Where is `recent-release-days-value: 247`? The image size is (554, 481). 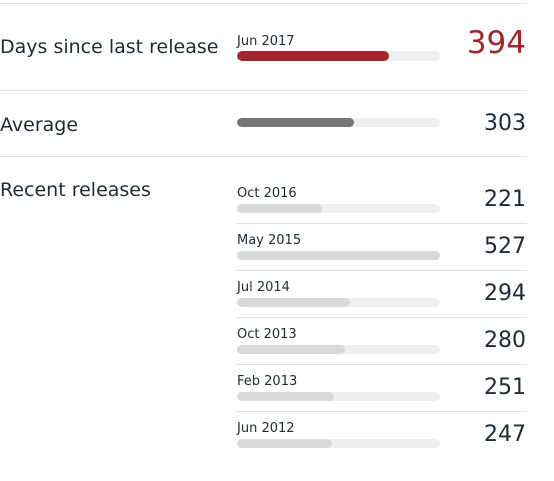
recent-release-days-value: 247 is located at coordinates (505, 434).